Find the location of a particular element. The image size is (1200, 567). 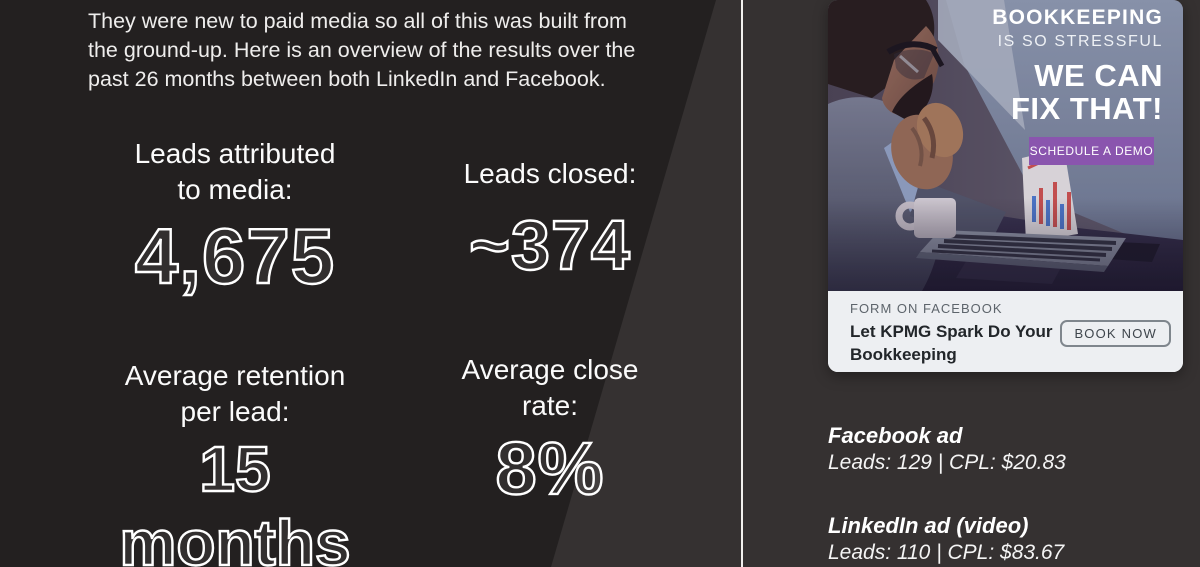

panel-divider is located at coordinates (742, 283).